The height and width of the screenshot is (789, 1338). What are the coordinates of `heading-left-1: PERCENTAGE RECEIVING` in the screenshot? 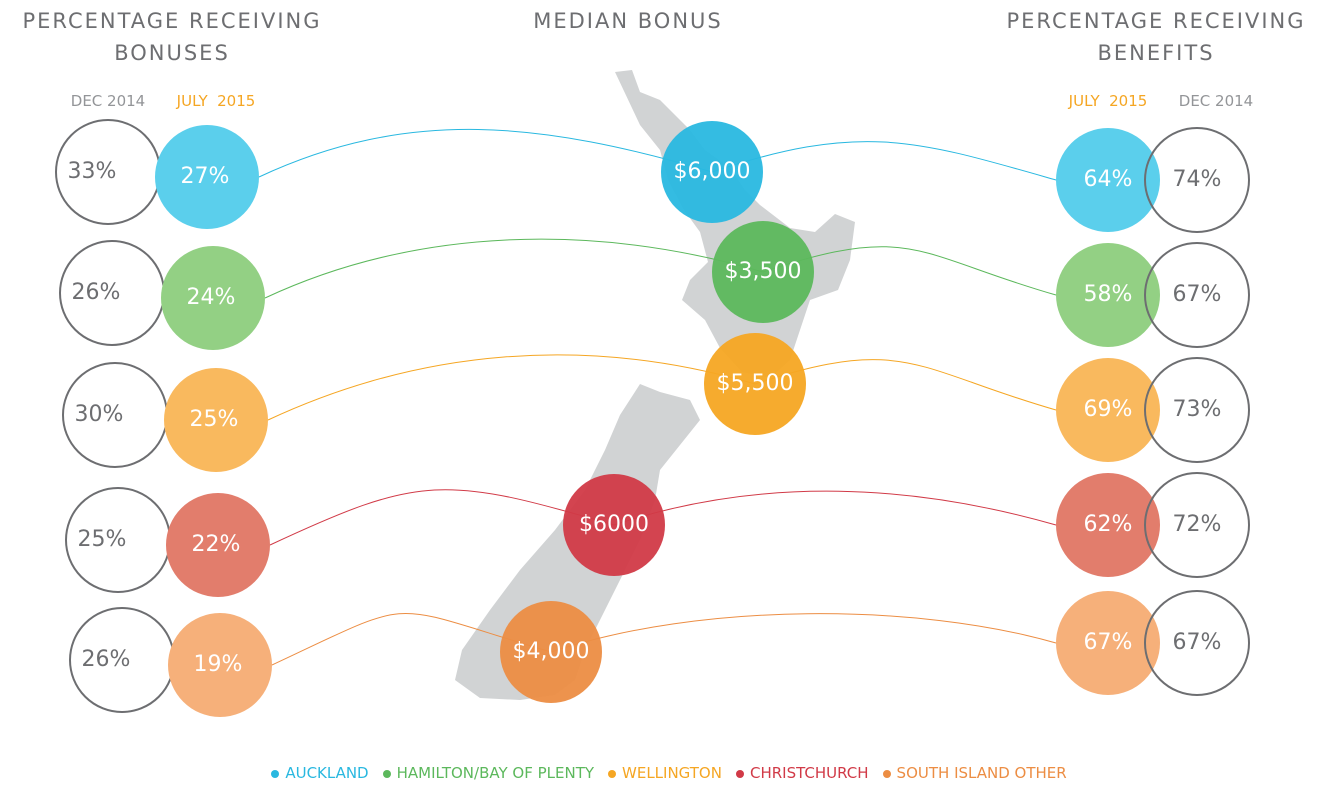 It's located at (171, 21).